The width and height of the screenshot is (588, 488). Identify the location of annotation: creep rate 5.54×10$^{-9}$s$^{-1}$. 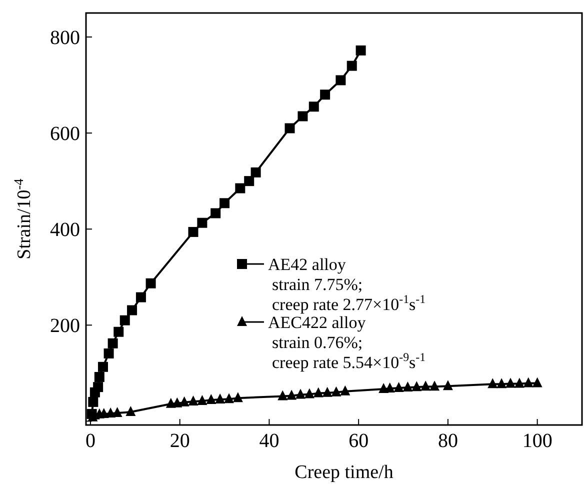
(349, 361).